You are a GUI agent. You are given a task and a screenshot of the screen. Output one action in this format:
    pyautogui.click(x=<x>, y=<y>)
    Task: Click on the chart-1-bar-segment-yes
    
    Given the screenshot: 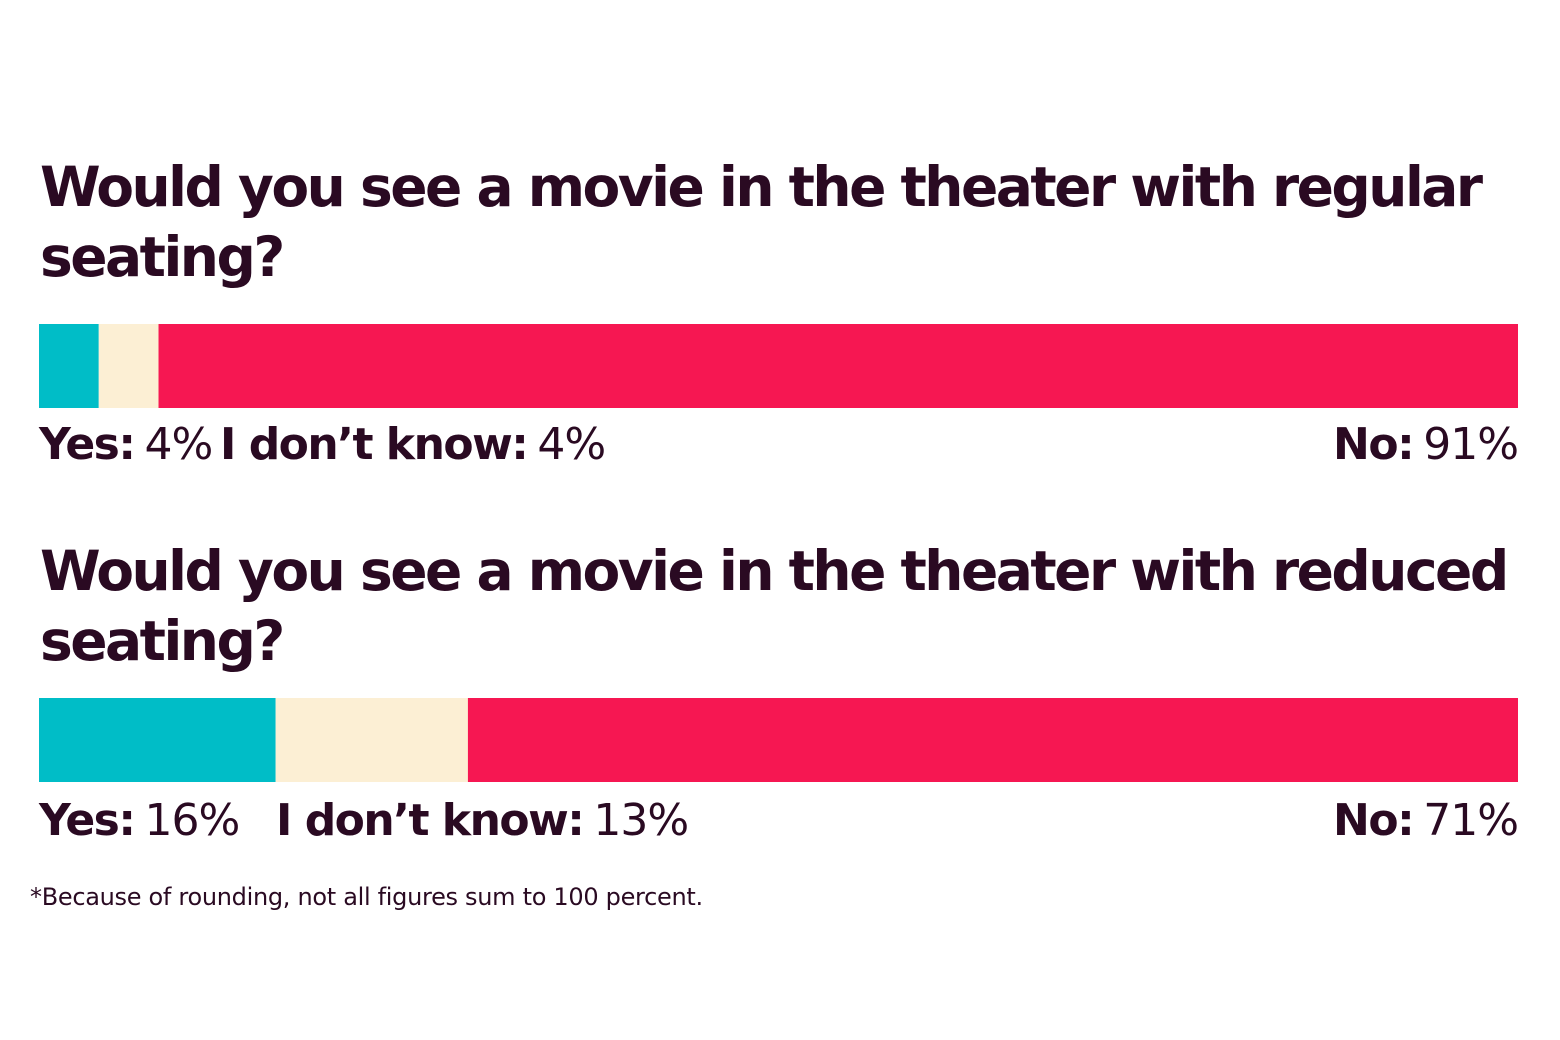 What is the action you would take?
    pyautogui.click(x=69, y=366)
    